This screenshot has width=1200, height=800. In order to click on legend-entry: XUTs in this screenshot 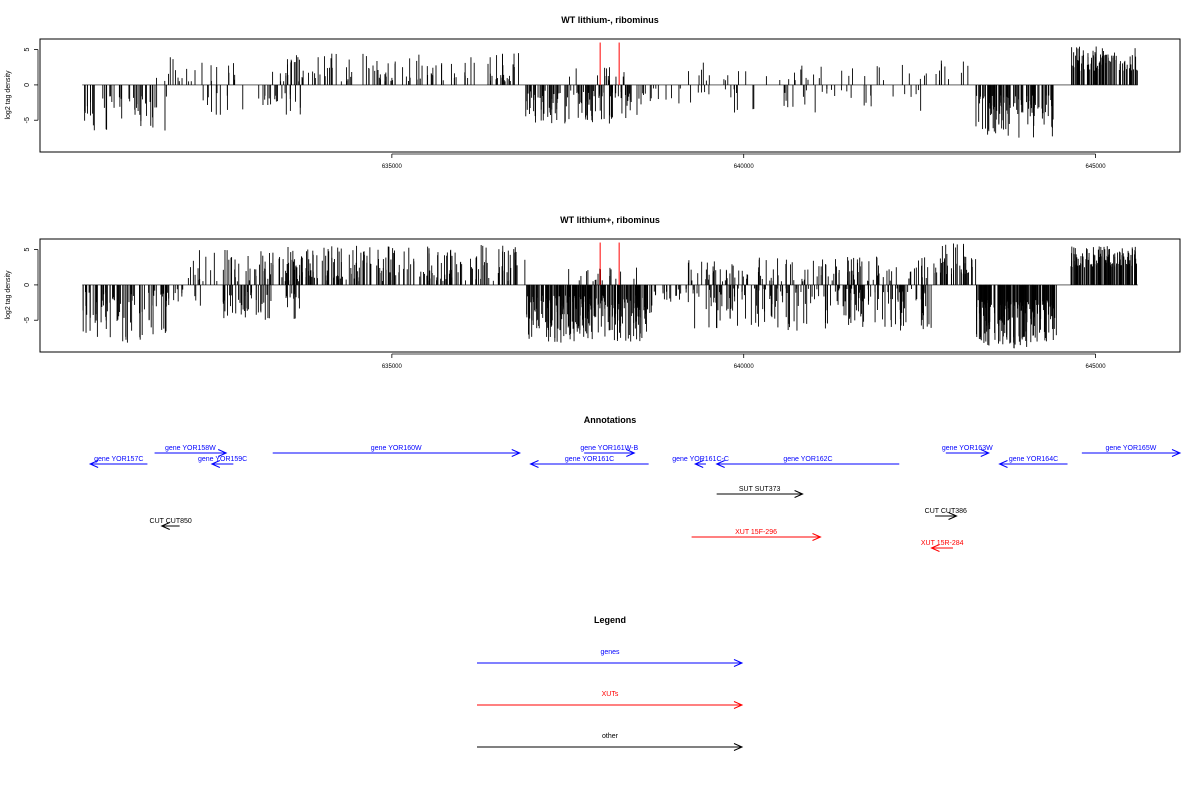, I will do `click(610, 700)`.